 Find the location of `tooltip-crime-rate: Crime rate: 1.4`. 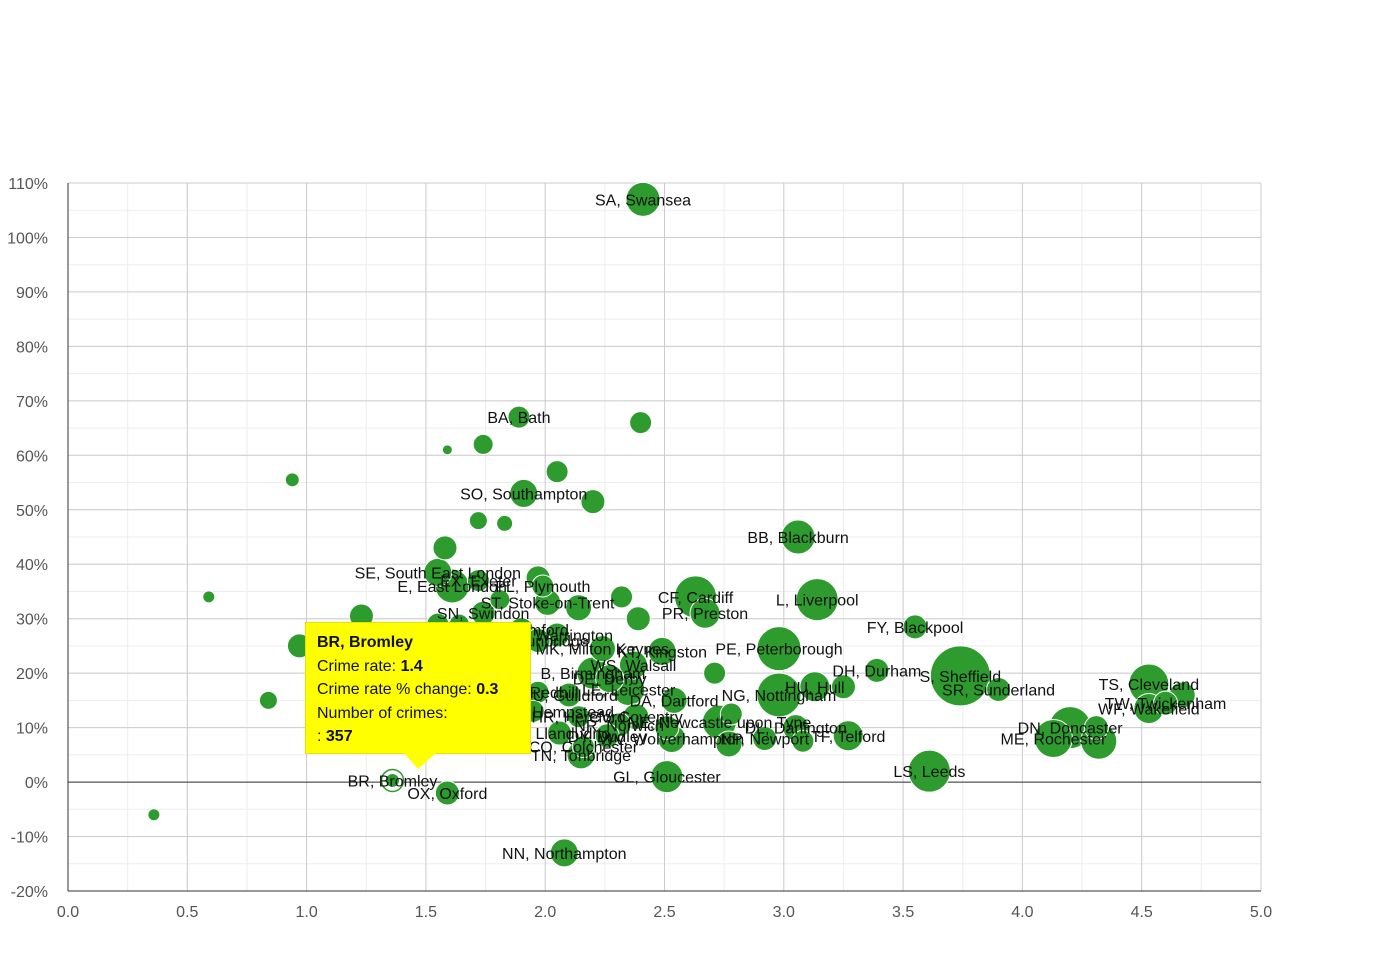

tooltip-crime-rate: Crime rate: 1.4 is located at coordinates (418, 667).